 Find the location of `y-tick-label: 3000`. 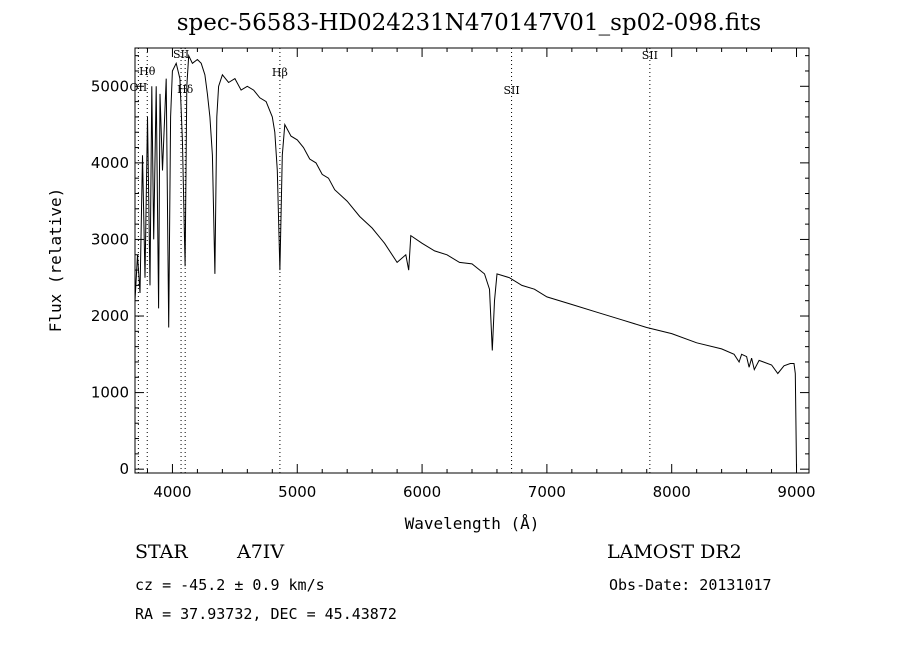

y-tick-label: 3000 is located at coordinates (110, 239).